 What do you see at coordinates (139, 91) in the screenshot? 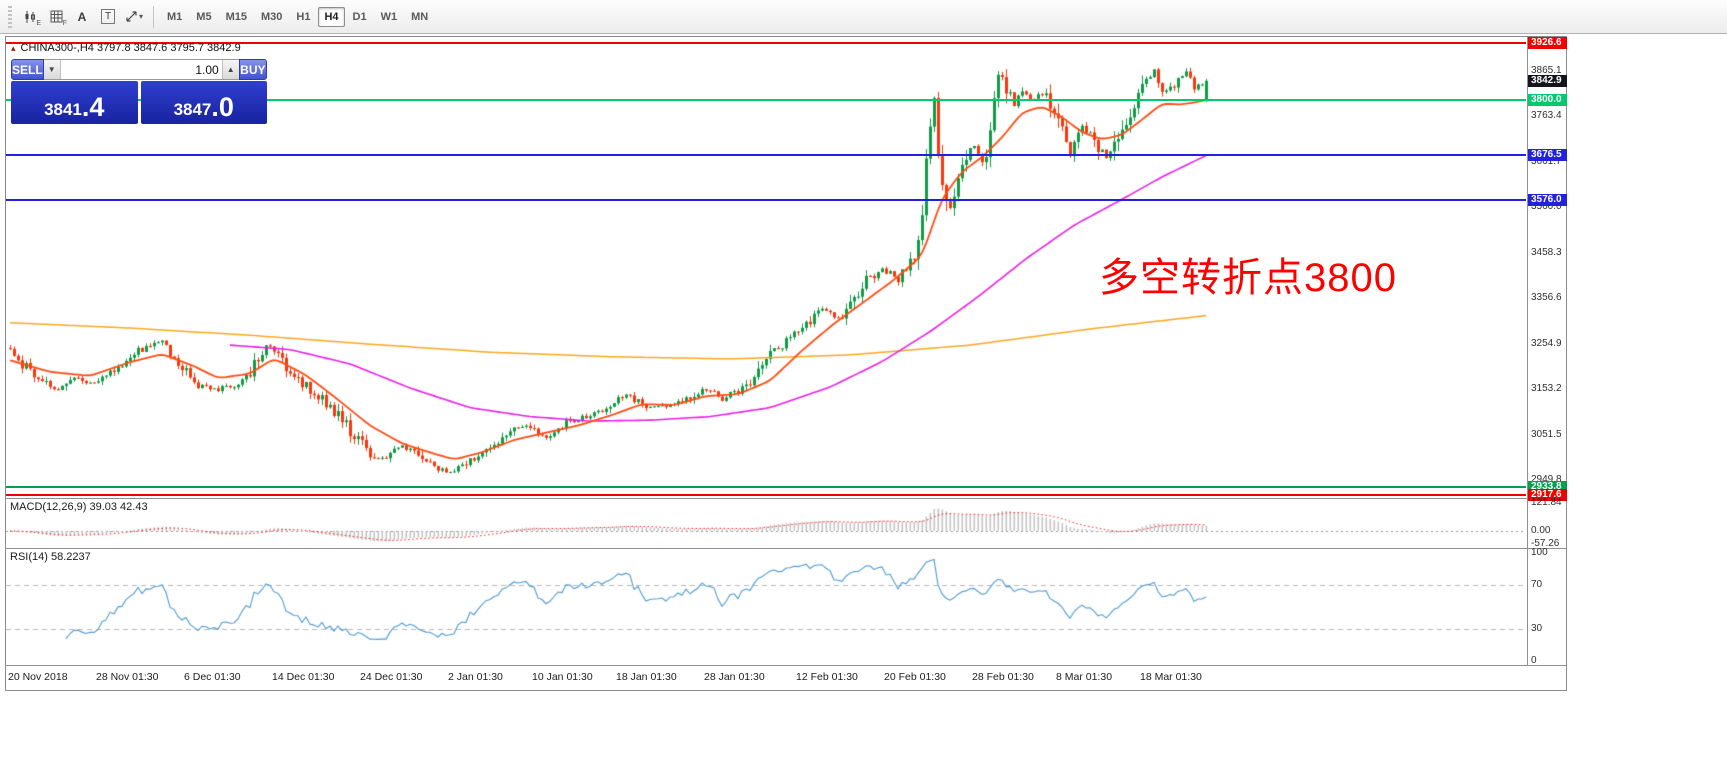
I see `one-click-trading-panel: SELL ▼ ▲ BUY 3841.4 3847.0` at bounding box center [139, 91].